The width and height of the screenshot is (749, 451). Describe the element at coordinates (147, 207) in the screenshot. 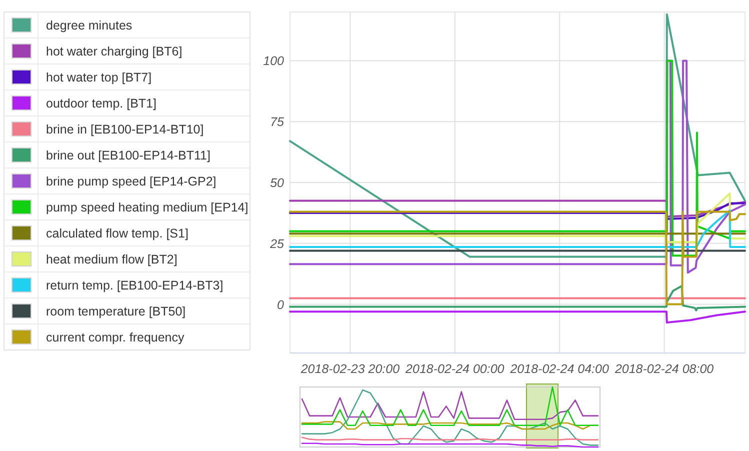

I see `legend-label: pump speed heating medium [EP14]` at that location.